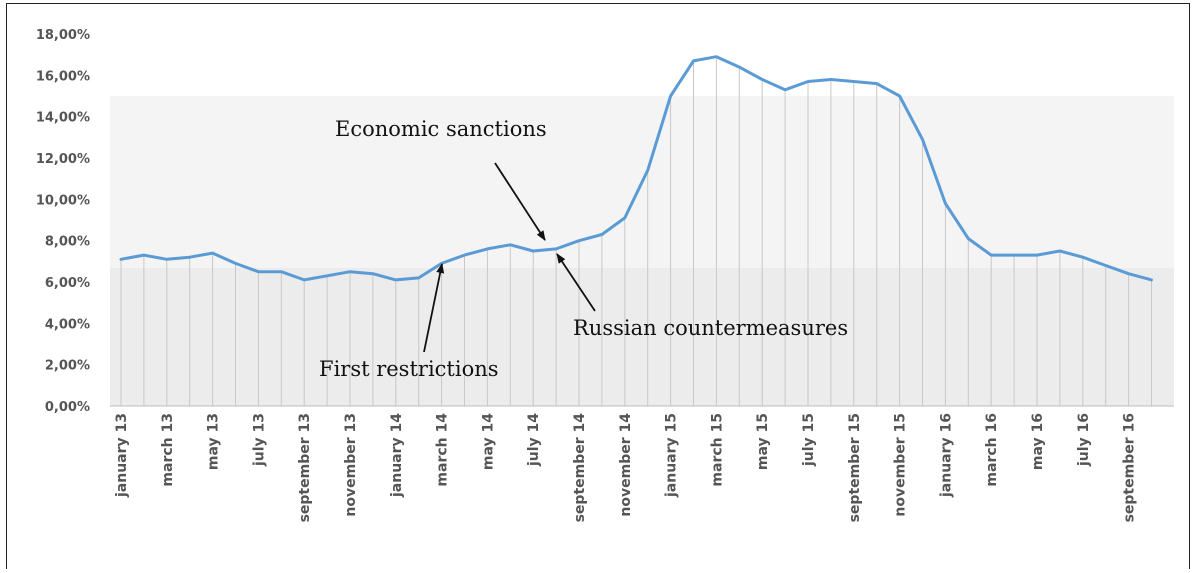 The height and width of the screenshot is (573, 1198). I want to click on x-tick-label: january 13, so click(122, 455).